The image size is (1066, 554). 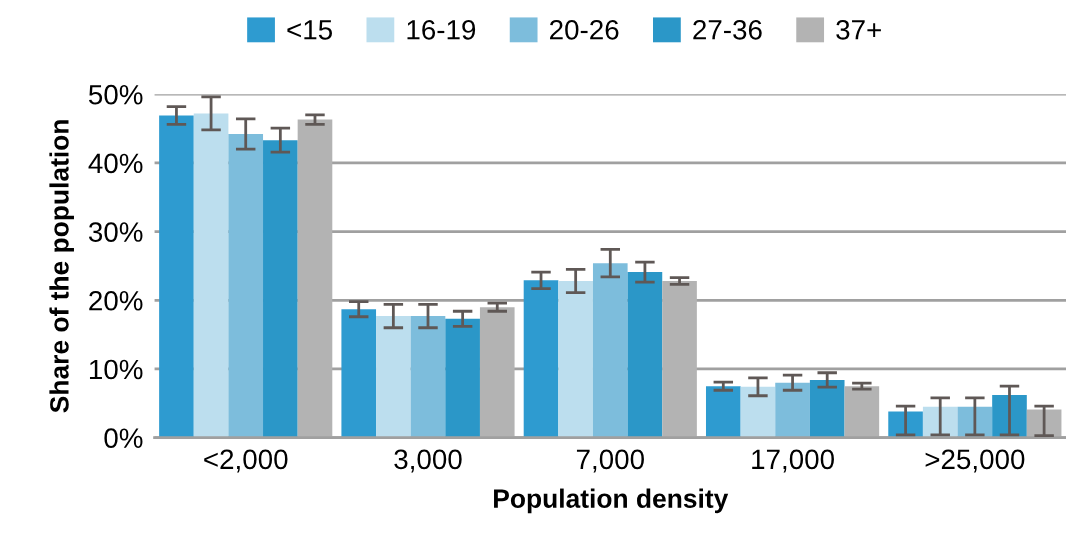 I want to click on x-tick-label: 7,000, so click(x=610, y=461).